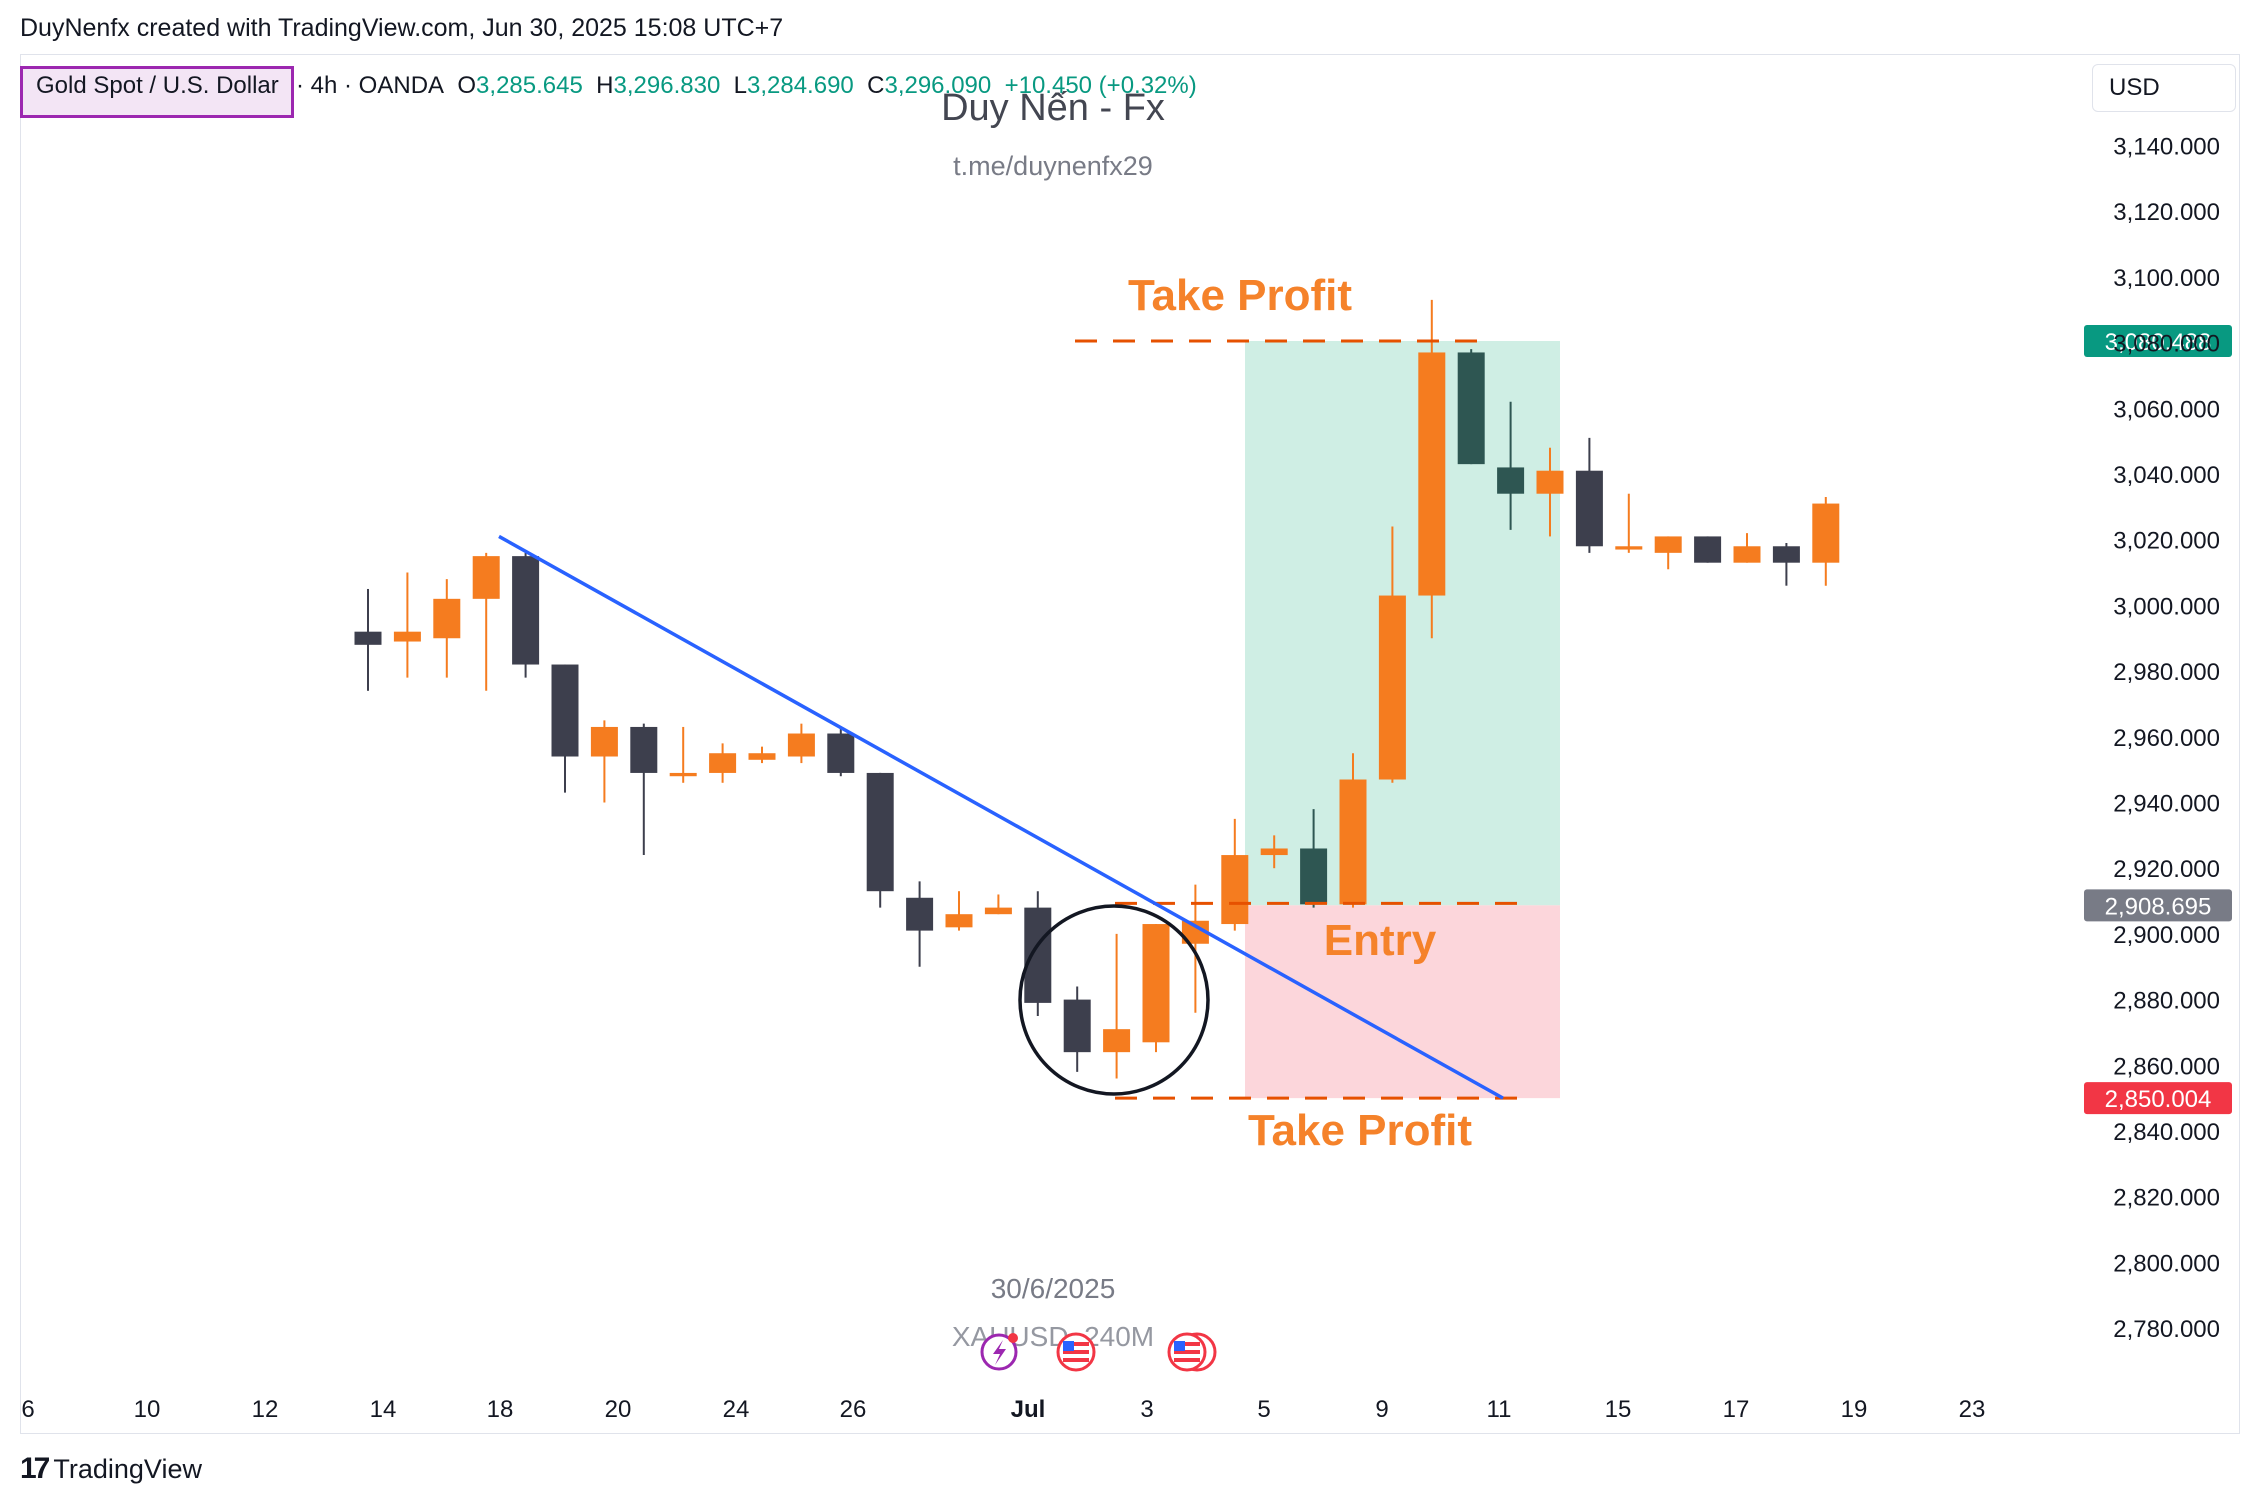 The height and width of the screenshot is (1502, 2260). What do you see at coordinates (1618, 1409) in the screenshot?
I see `x-tick-label: 15` at bounding box center [1618, 1409].